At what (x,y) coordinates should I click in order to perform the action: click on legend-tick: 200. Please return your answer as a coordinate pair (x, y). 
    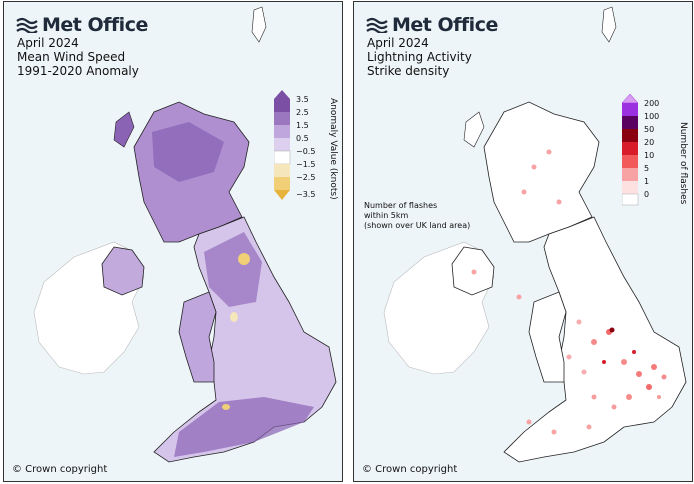
    Looking at the image, I should click on (652, 103).